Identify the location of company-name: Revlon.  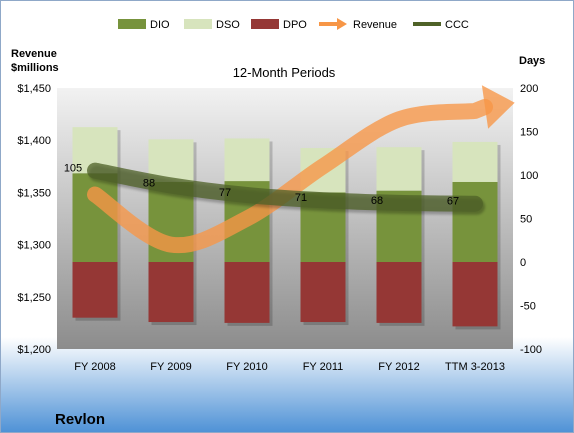
(80, 419).